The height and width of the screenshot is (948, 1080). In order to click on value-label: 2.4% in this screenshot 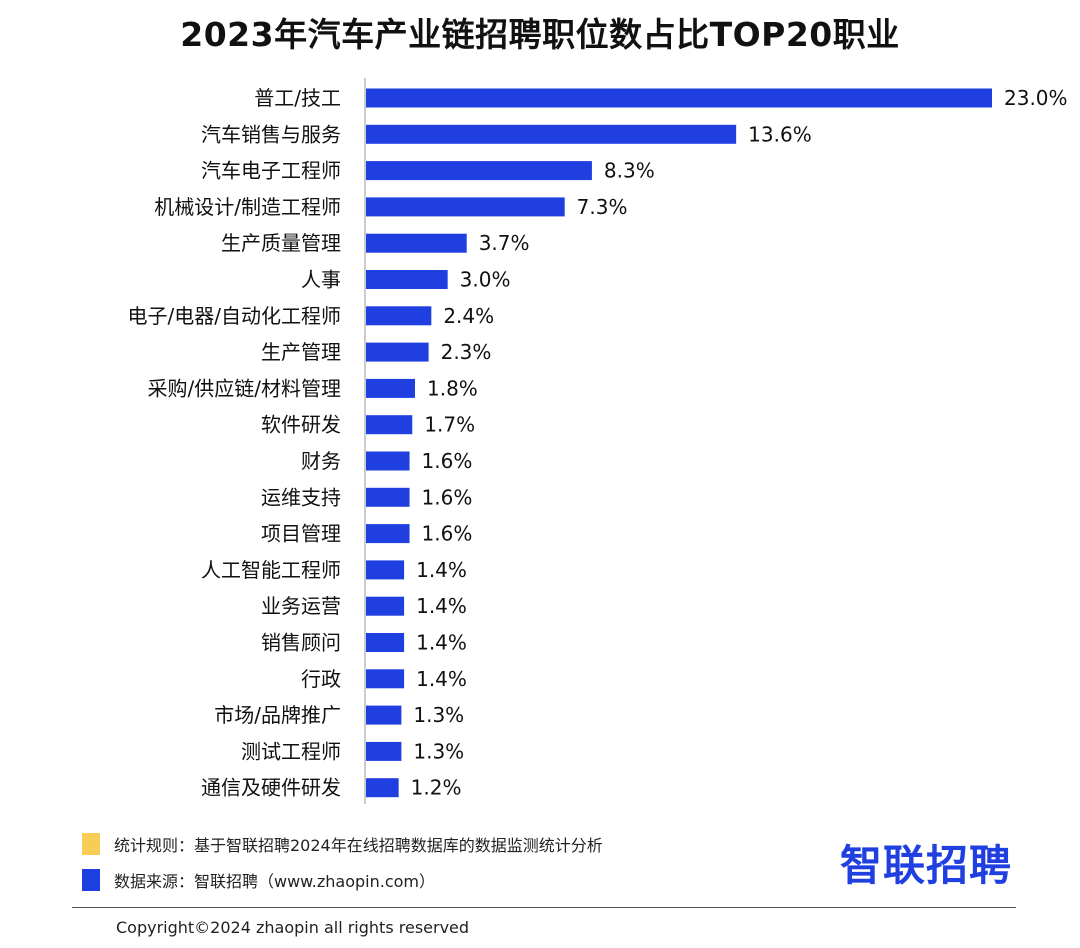, I will do `click(468, 316)`.